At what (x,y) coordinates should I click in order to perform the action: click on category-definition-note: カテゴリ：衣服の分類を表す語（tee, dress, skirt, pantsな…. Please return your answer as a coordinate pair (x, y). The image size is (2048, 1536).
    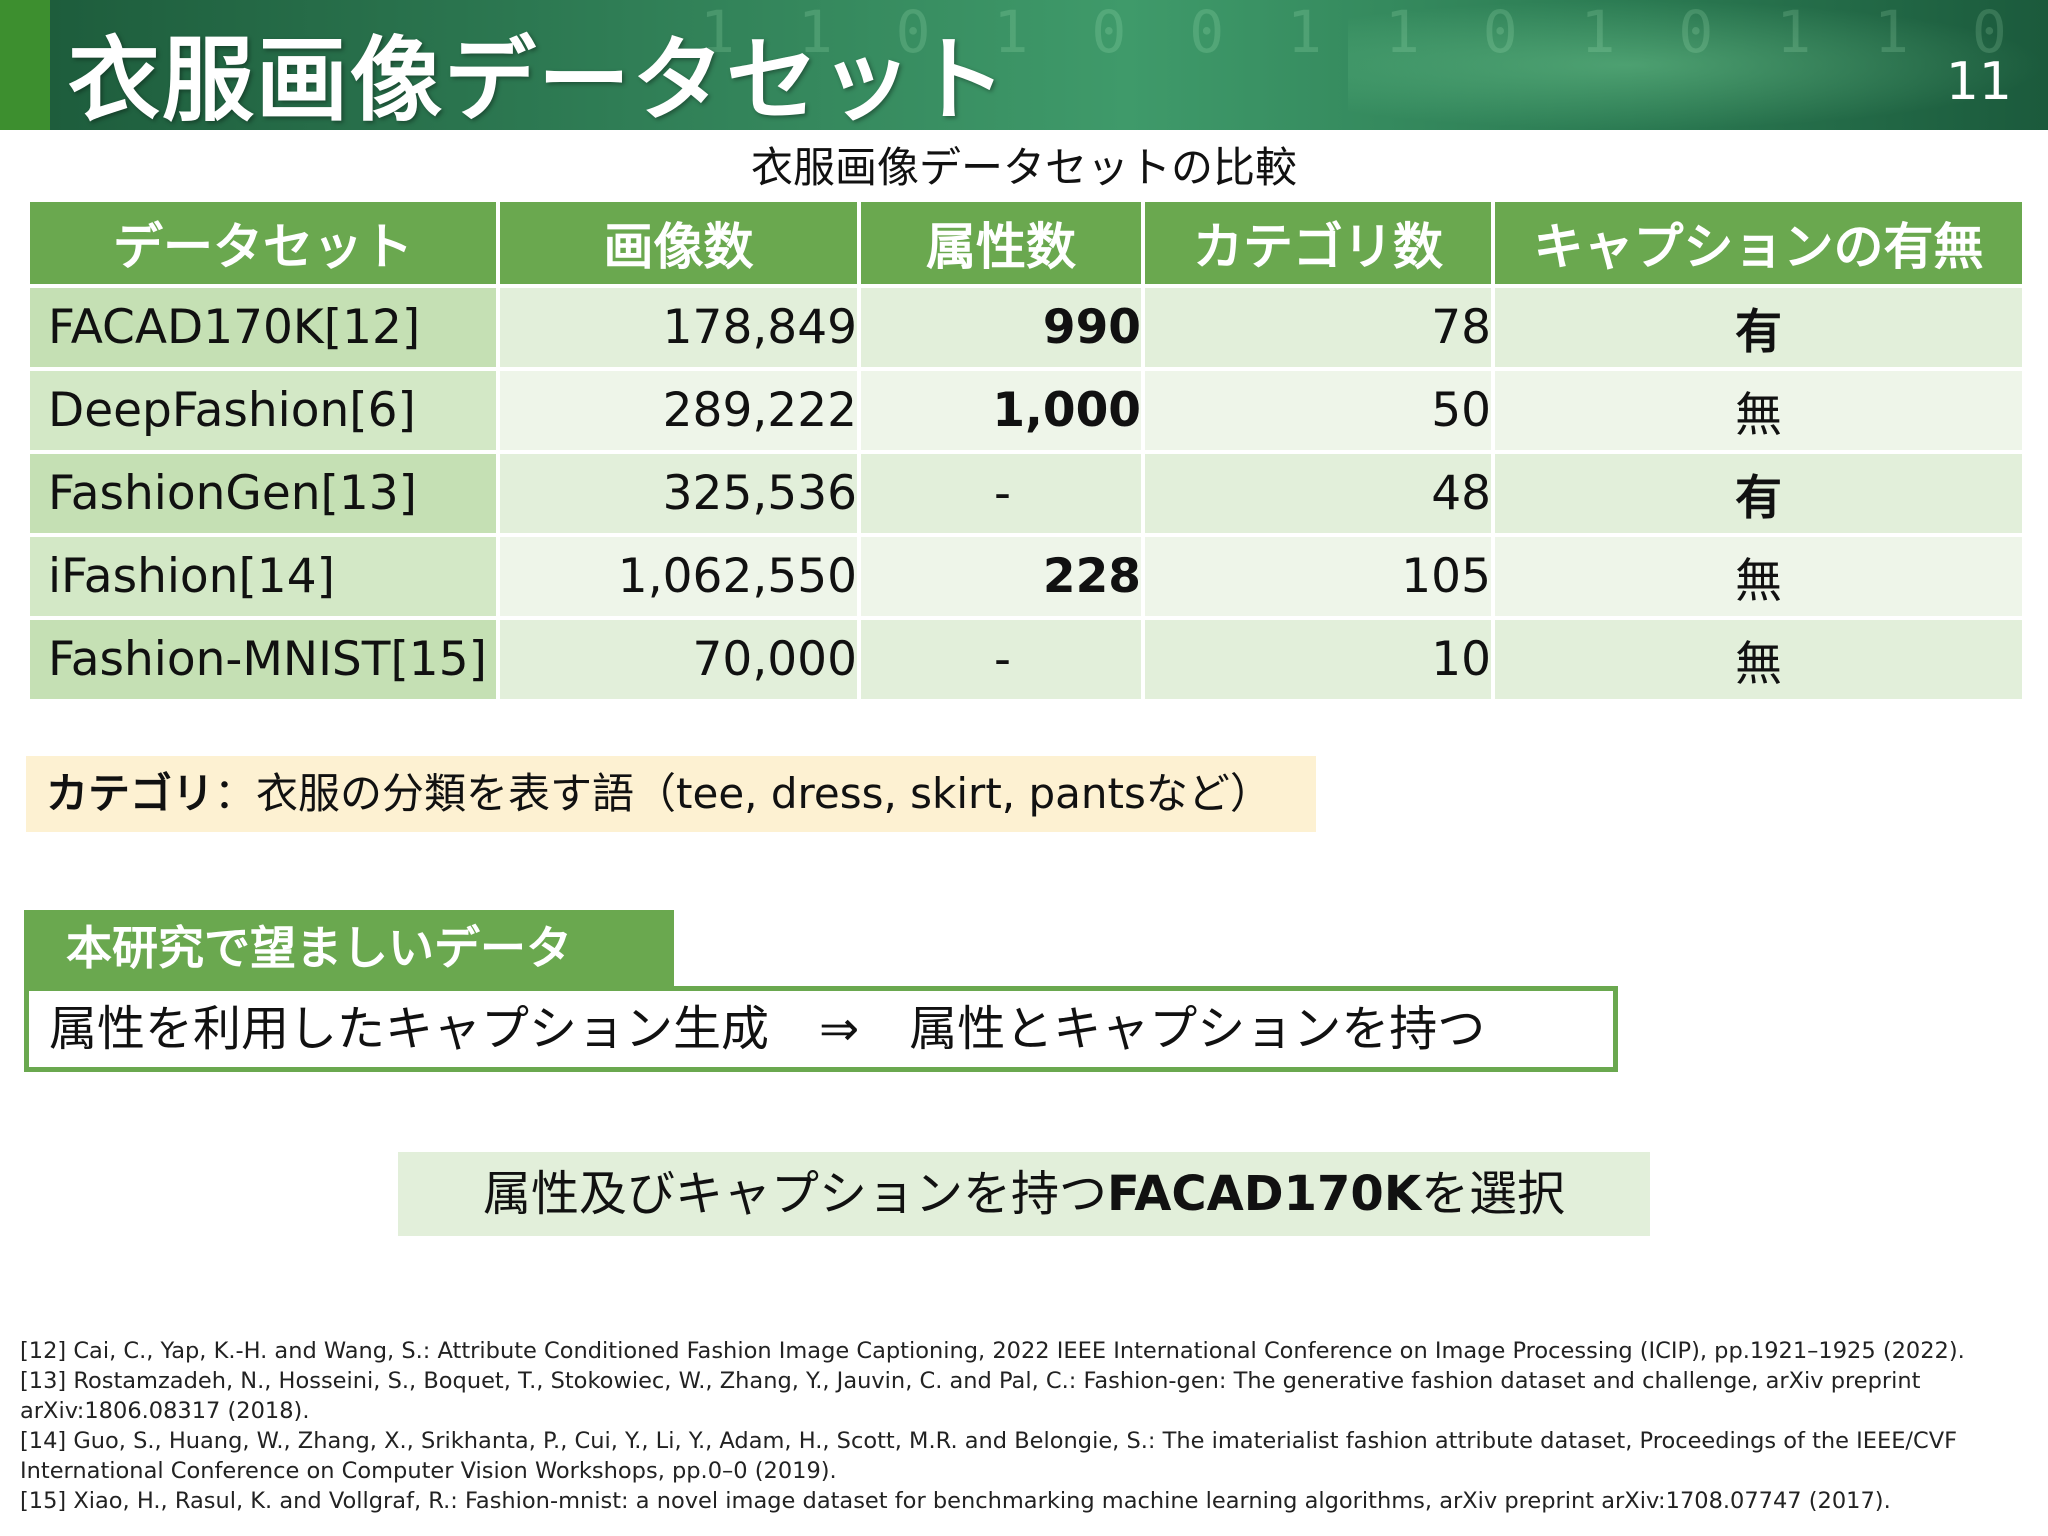
    Looking at the image, I should click on (671, 794).